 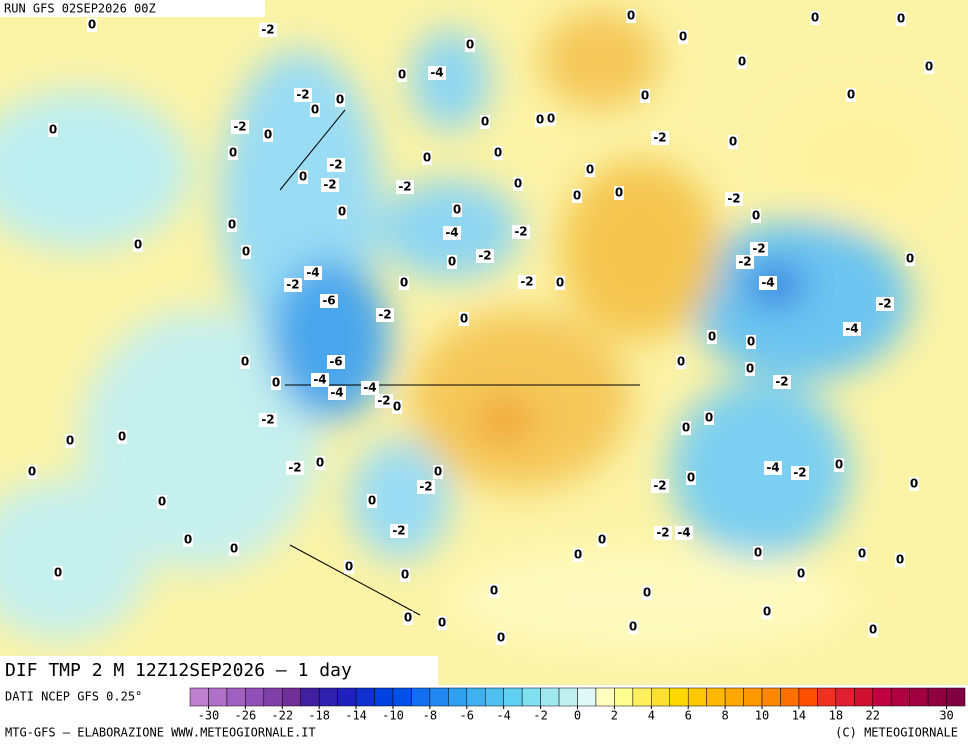 What do you see at coordinates (725, 716) in the screenshot?
I see `colorbar-tick-label: 8` at bounding box center [725, 716].